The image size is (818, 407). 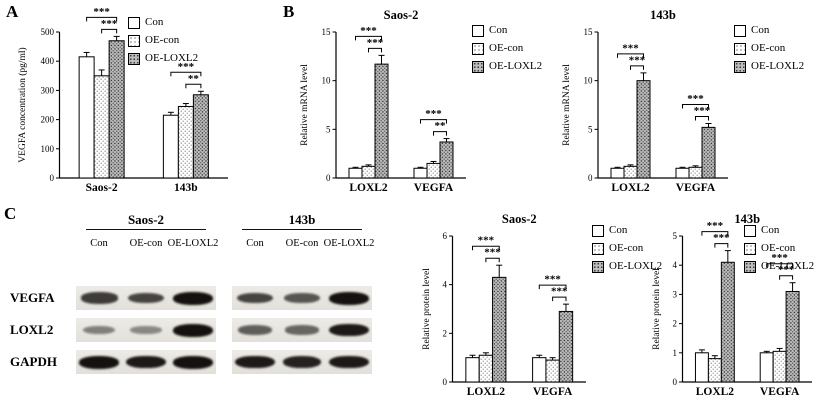 I want to click on blot-strip-vegfa-saos2, so click(x=146, y=298).